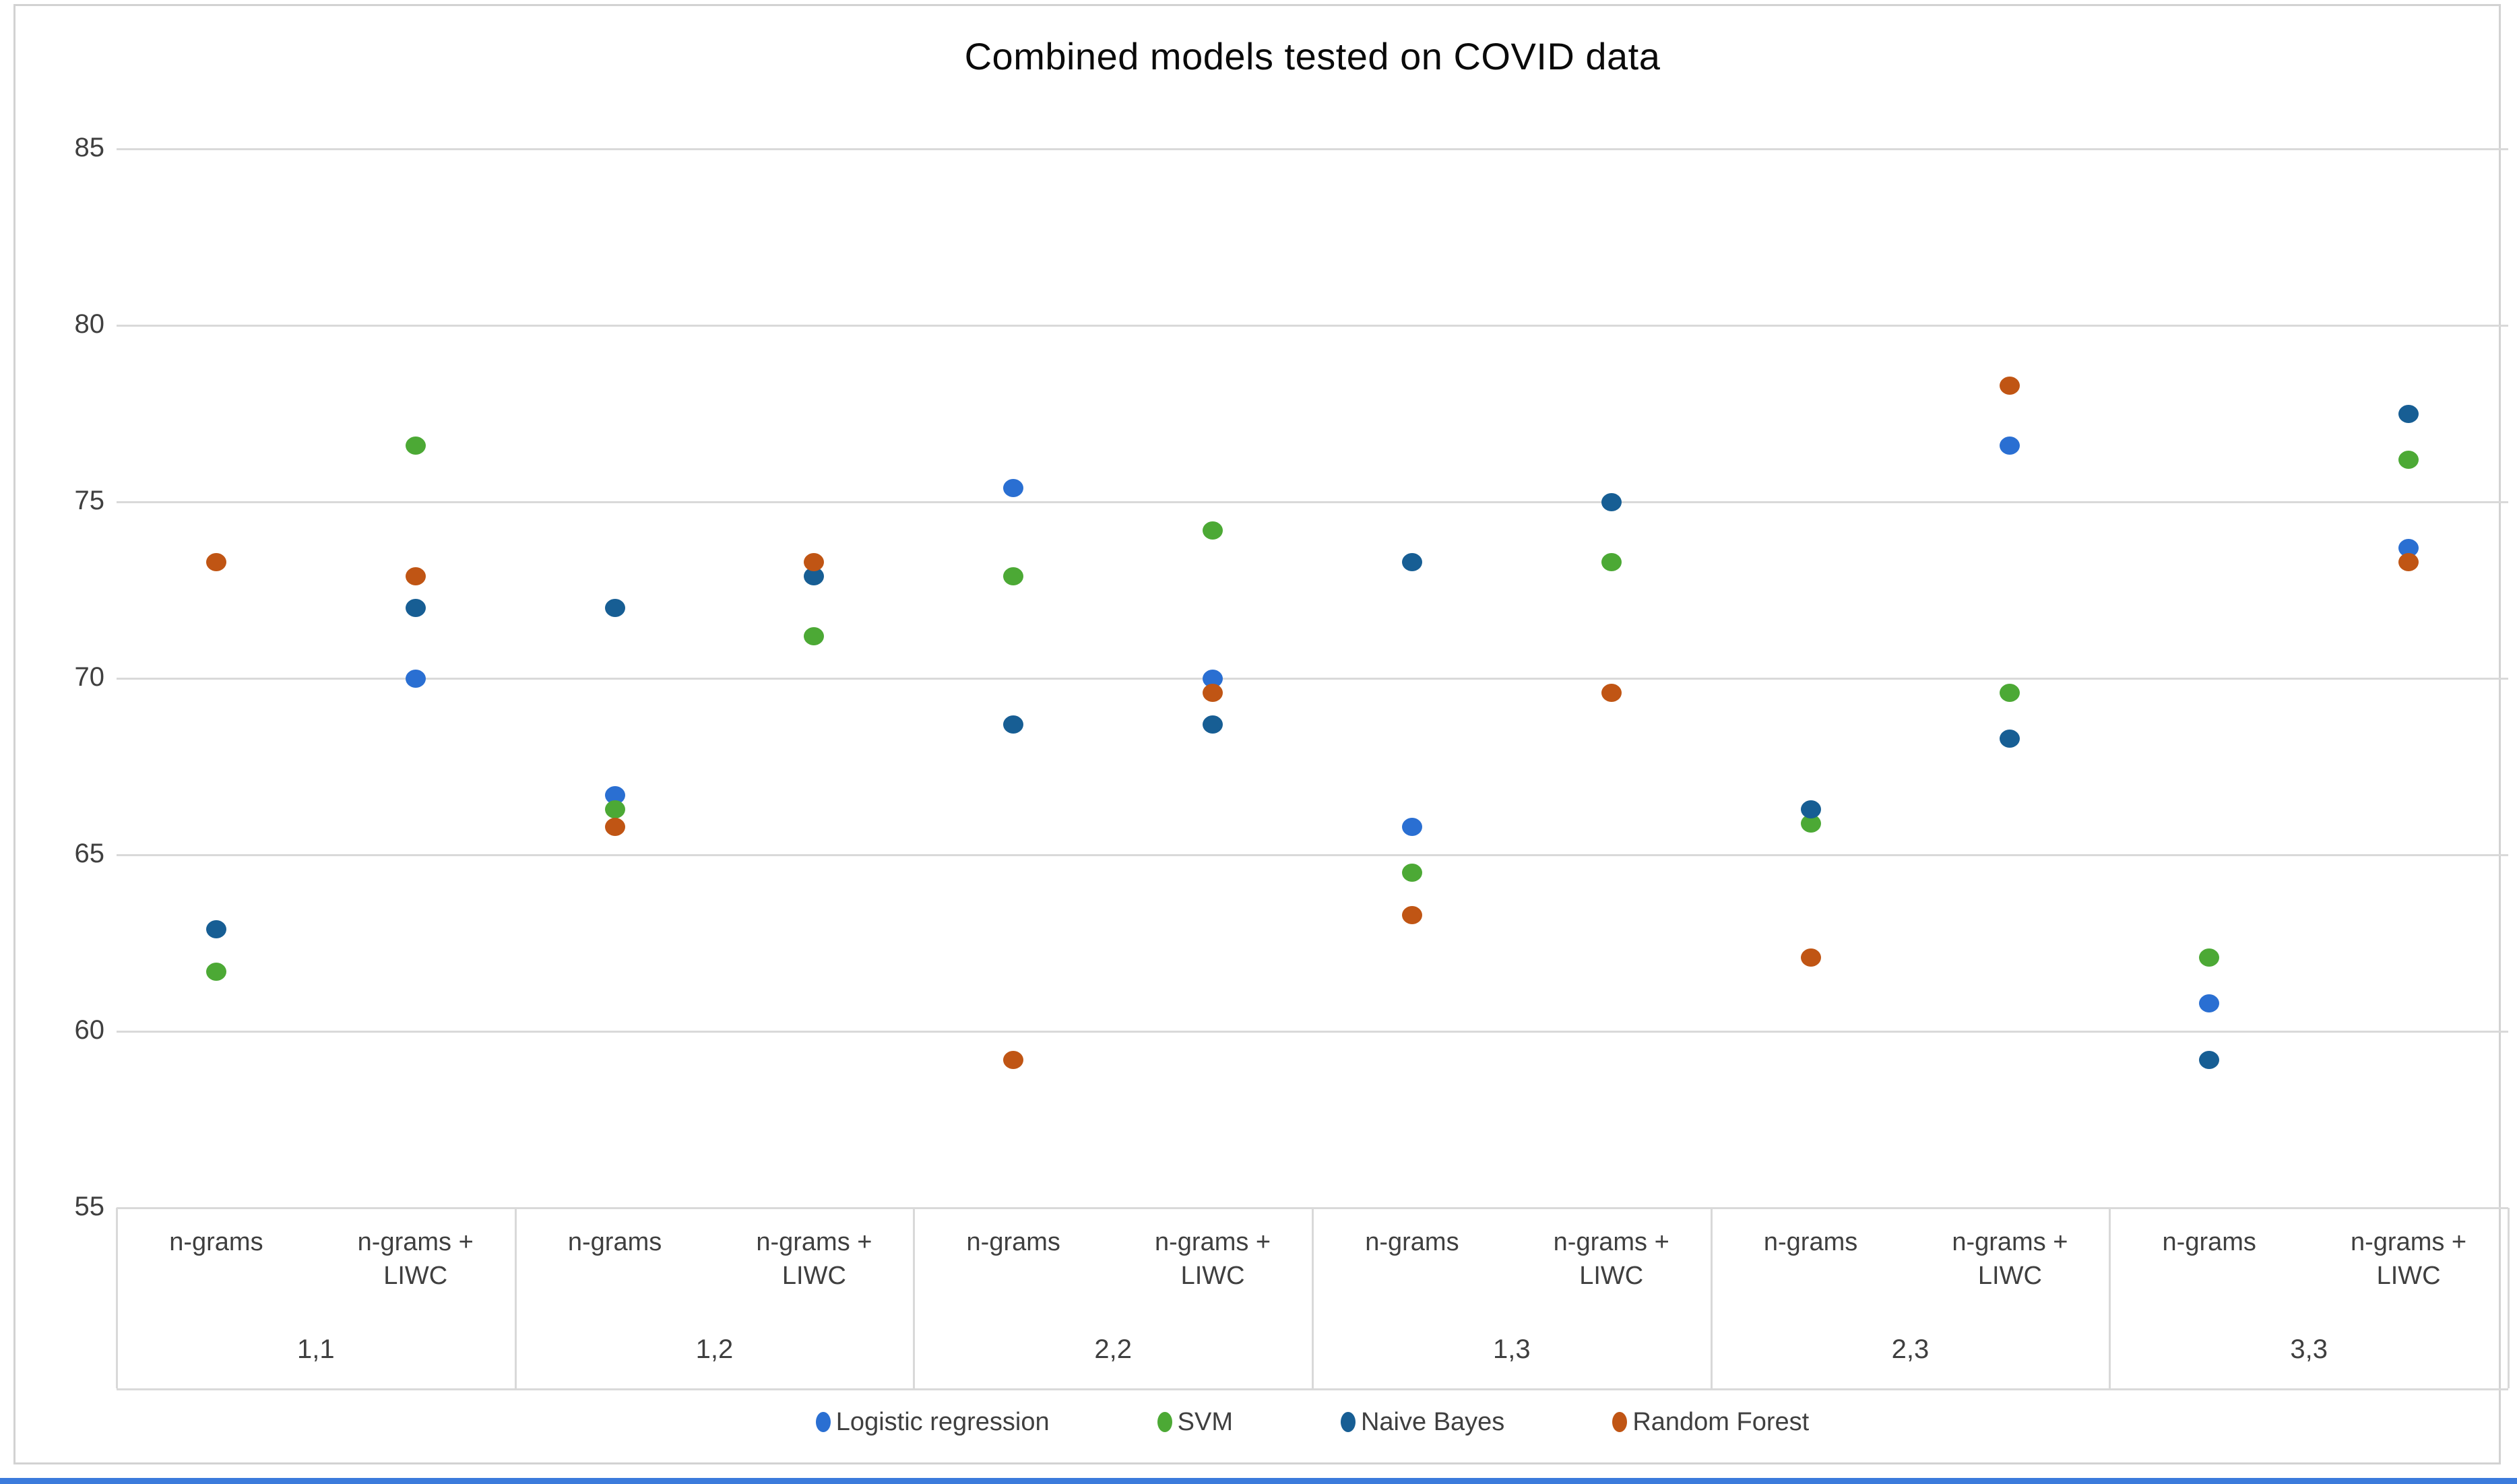 The height and width of the screenshot is (1484, 2517). Describe the element at coordinates (90, 500) in the screenshot. I see `y-tick-75: 75` at that location.